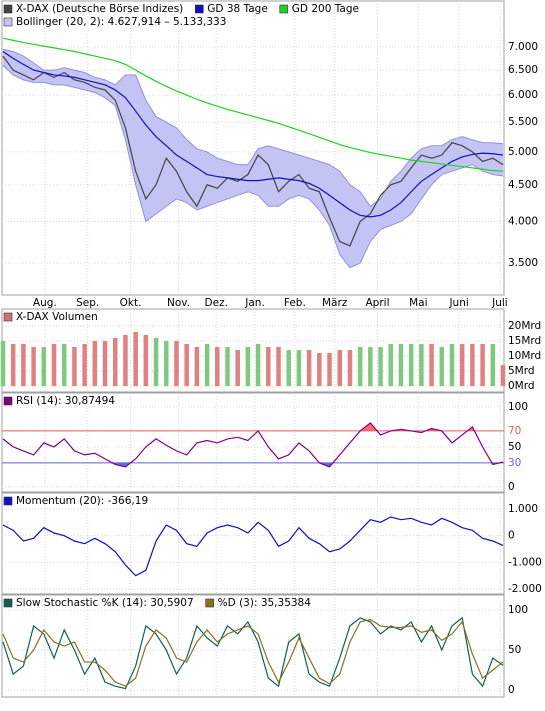  Describe the element at coordinates (524, 341) in the screenshot. I see `y-tick-label: 15Mrd` at that location.